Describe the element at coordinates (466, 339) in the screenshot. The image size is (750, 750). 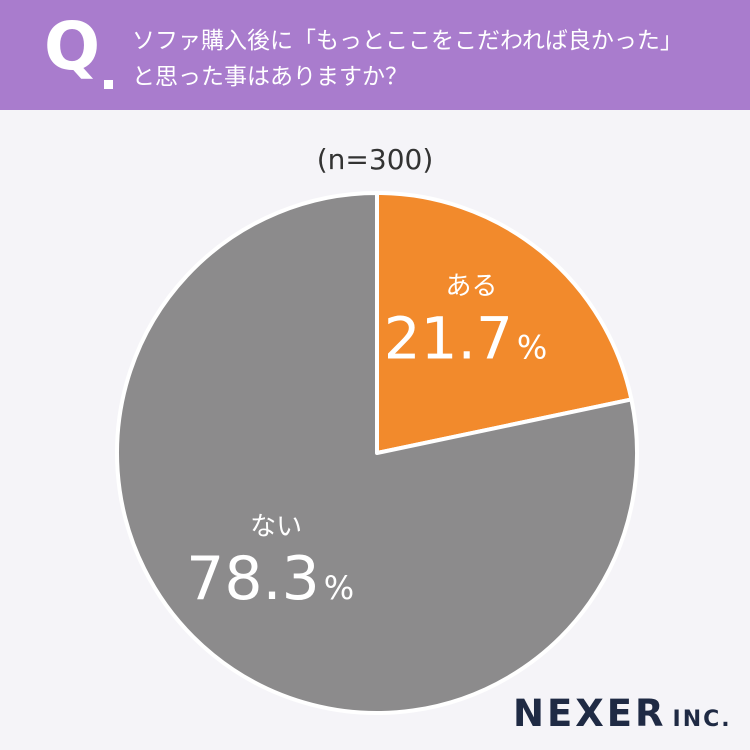
I see `slice-aru-value-label: 21.7%` at that location.